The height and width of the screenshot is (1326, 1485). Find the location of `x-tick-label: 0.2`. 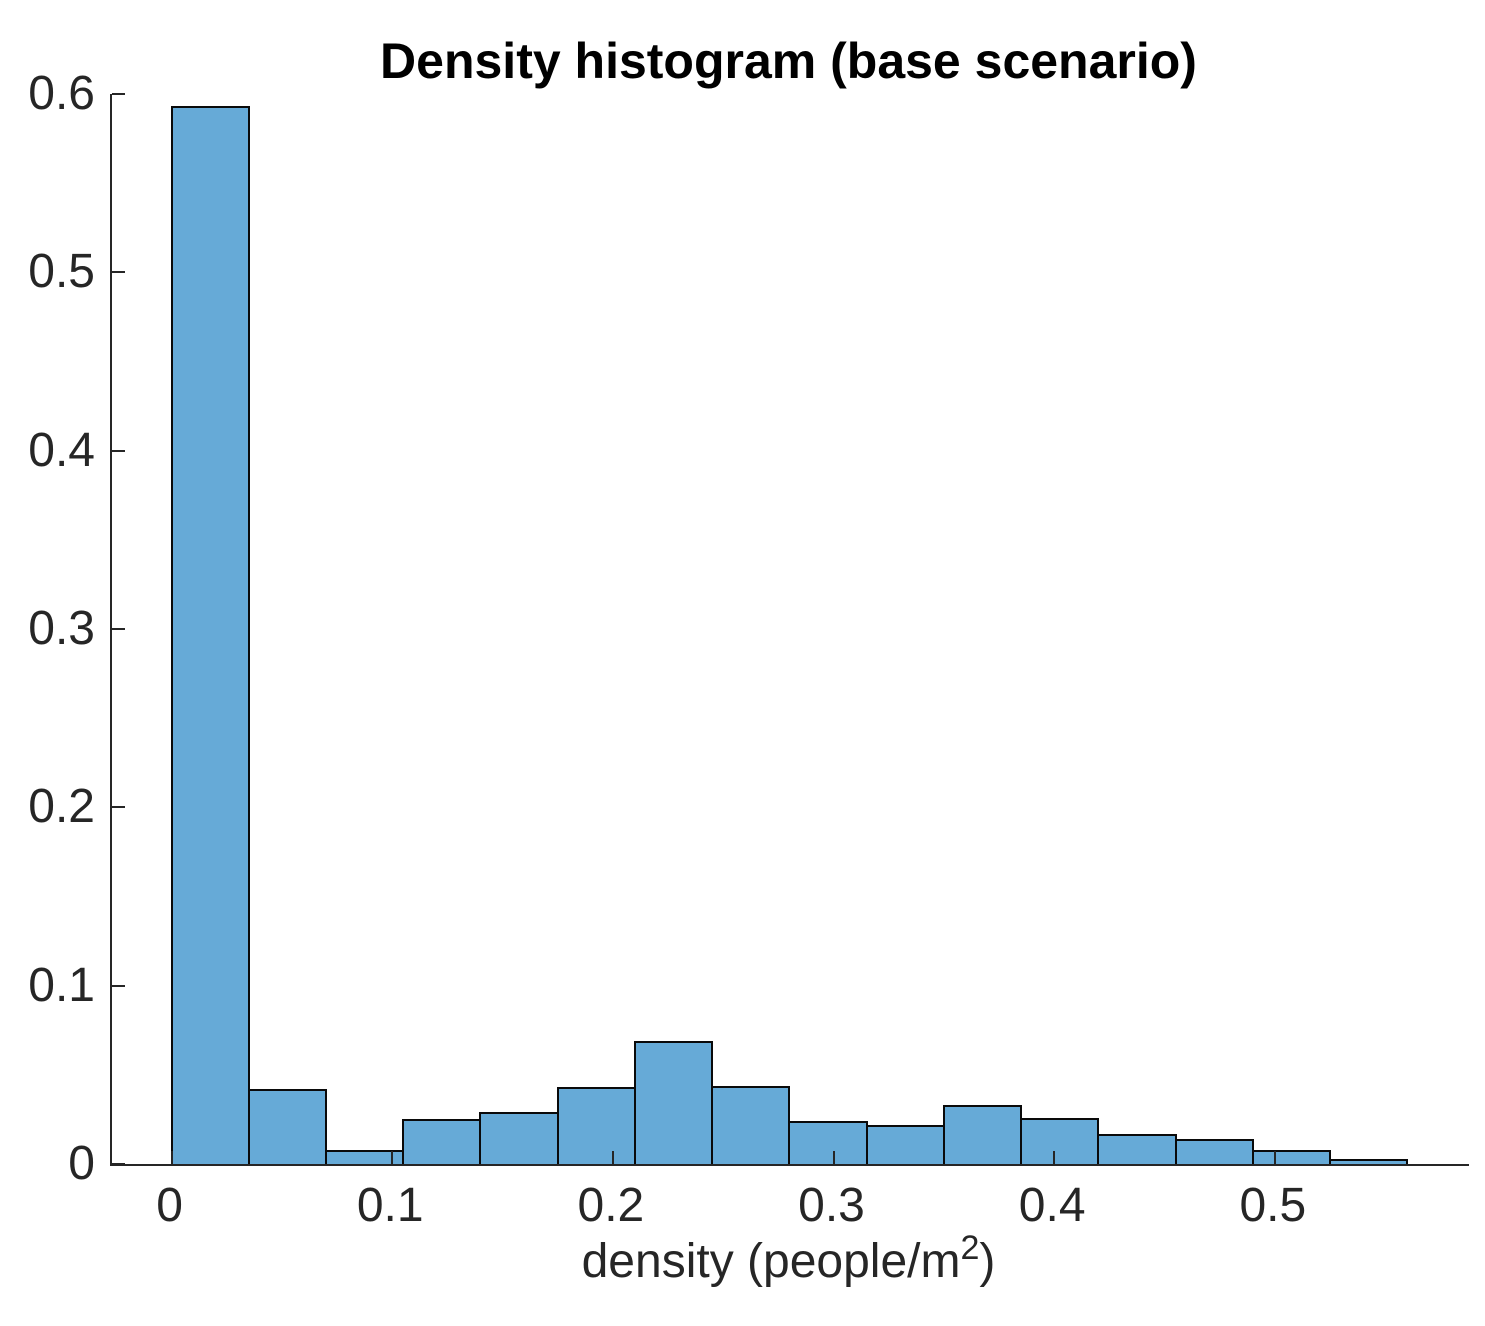

x-tick-label: 0.2 is located at coordinates (611, 1205).